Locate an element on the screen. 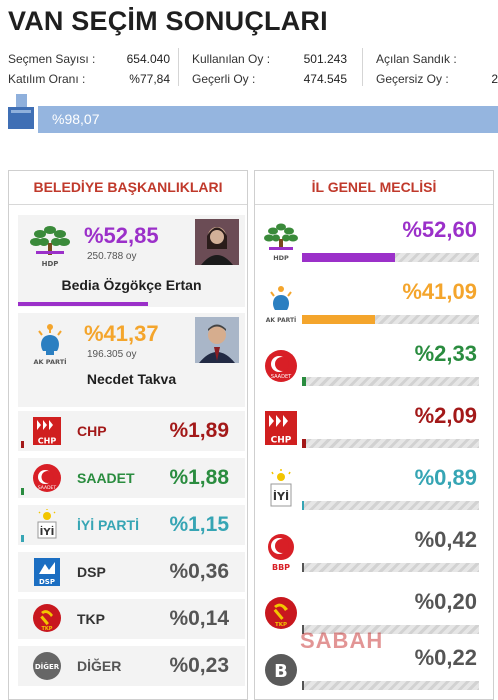 Image resolution: width=498 pixels, height=700 pixels. ballot-box-icon is located at coordinates (21, 111).